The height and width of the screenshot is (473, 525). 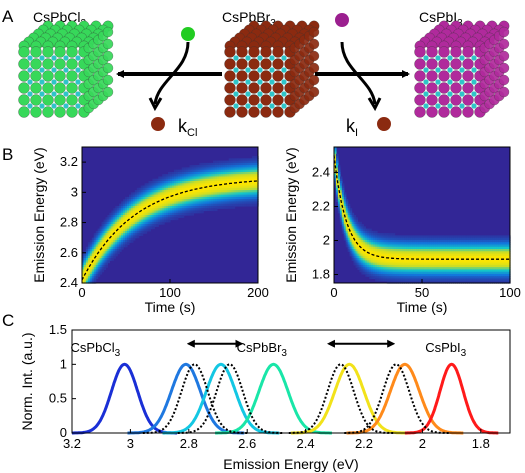 What do you see at coordinates (306, 443) in the screenshot?
I see `x-tick-label: 2.4` at bounding box center [306, 443].